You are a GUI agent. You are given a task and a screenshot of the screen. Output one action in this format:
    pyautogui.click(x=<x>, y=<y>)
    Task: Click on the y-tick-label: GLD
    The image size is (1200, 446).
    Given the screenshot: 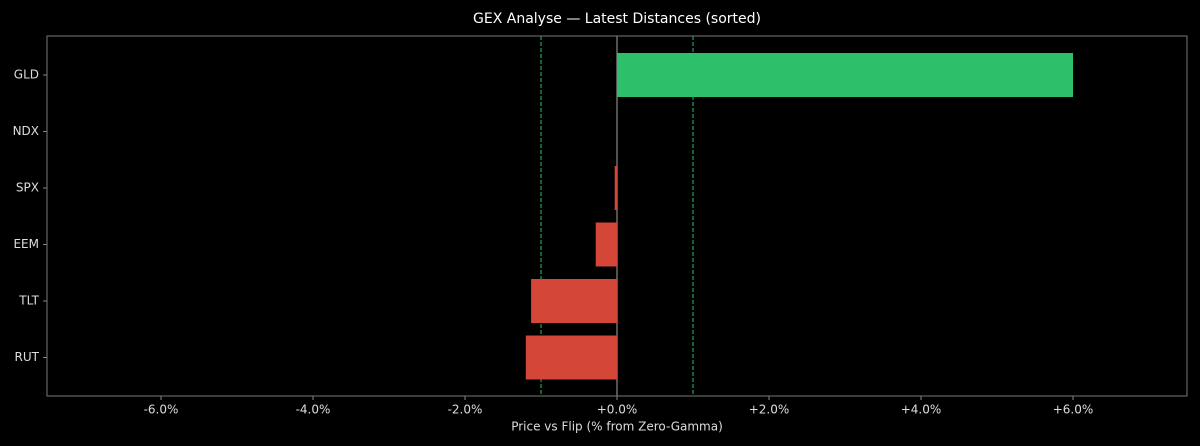 What is the action you would take?
    pyautogui.click(x=26, y=75)
    